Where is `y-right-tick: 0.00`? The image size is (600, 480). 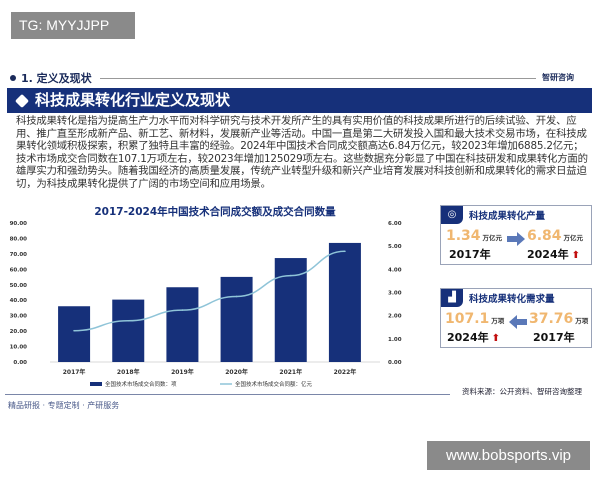 y-right-tick: 0.00 is located at coordinates (395, 363).